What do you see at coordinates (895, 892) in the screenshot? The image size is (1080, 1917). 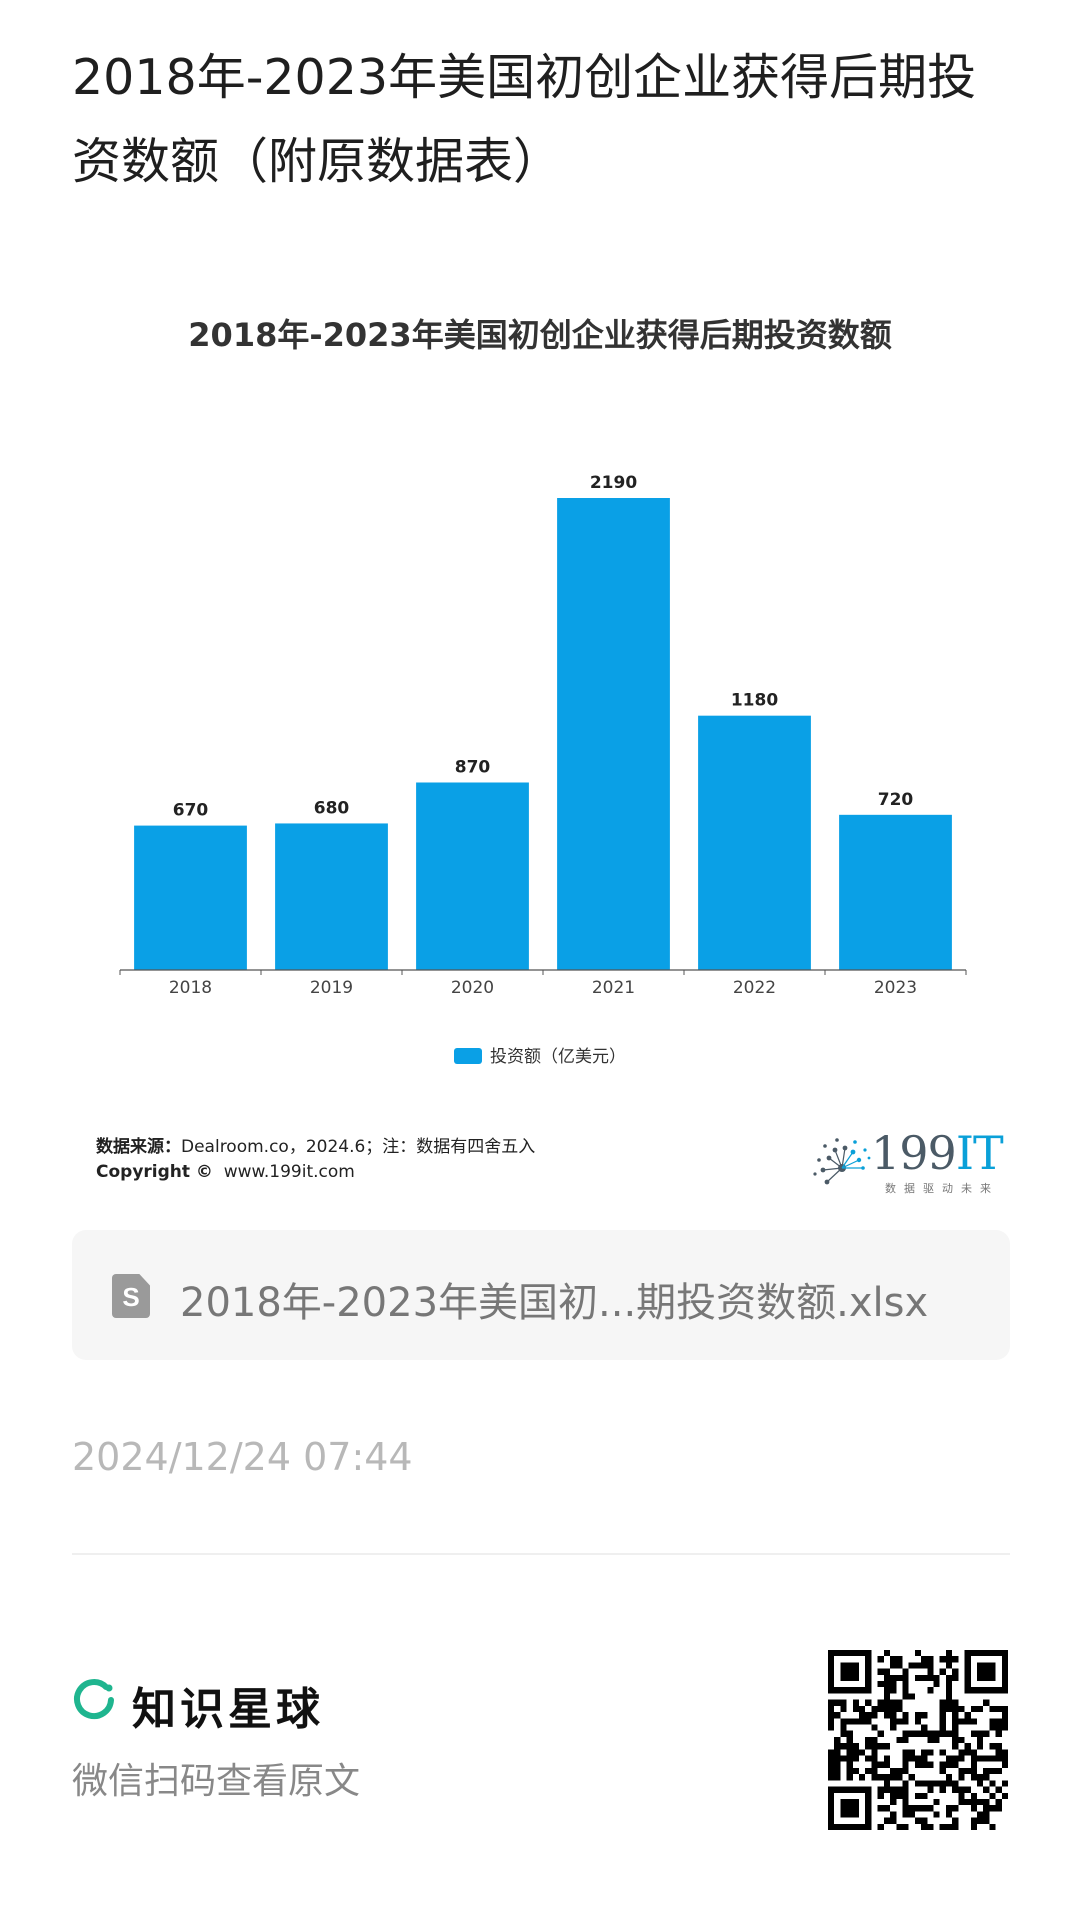 I see `bar-2023` at bounding box center [895, 892].